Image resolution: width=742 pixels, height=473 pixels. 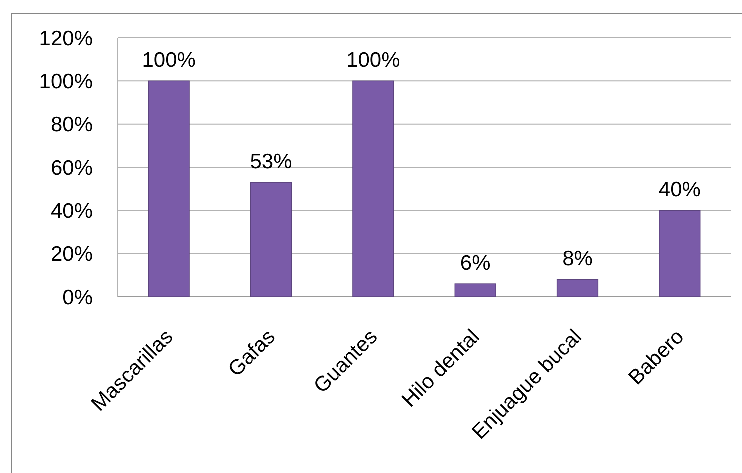 I want to click on data-label: 40%, so click(x=679, y=190).